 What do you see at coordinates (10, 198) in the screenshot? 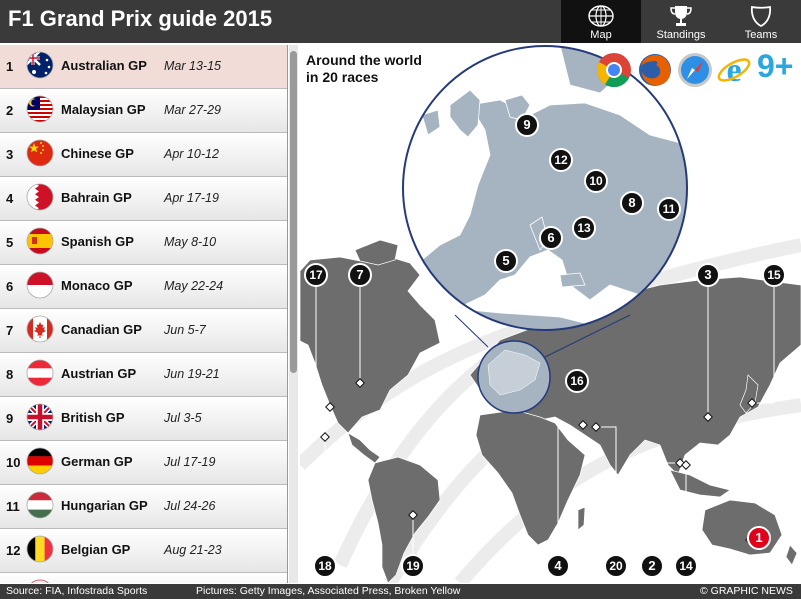
I see `race-number: 4` at bounding box center [10, 198].